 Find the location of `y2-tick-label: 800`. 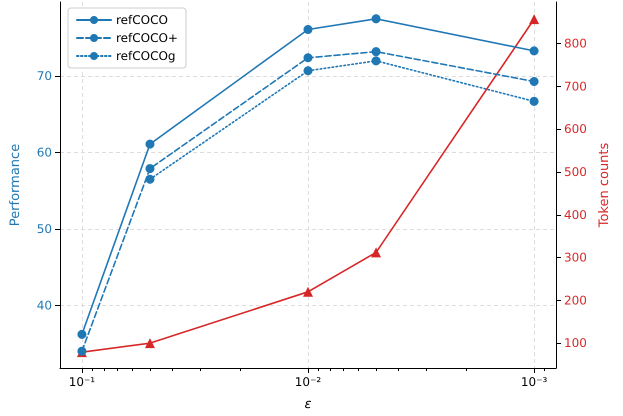

y2-tick-label: 800 is located at coordinates (575, 43).